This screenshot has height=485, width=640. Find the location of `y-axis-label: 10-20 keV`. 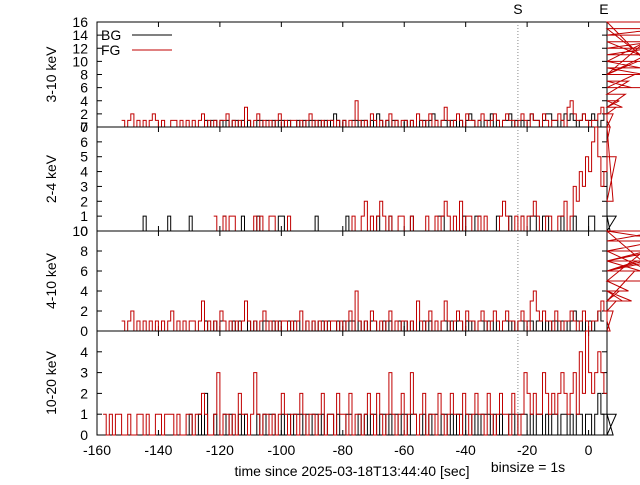

y-axis-label: 10-20 keV is located at coordinates (51, 382).